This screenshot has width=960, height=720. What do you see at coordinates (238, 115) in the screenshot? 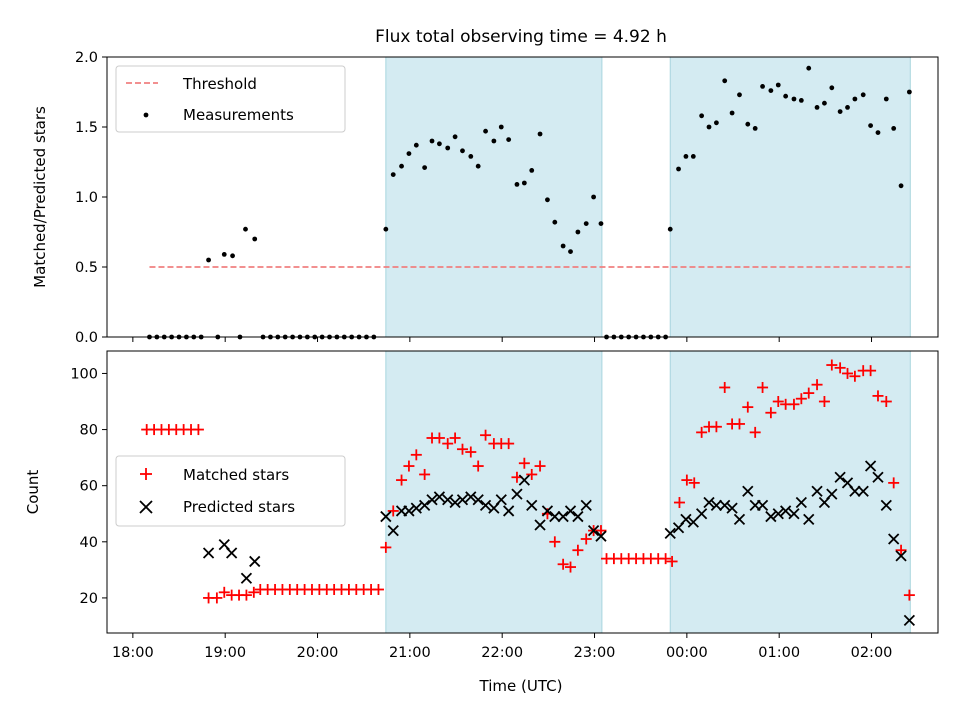
I see `legend-measurements-label: Measurements` at bounding box center [238, 115].